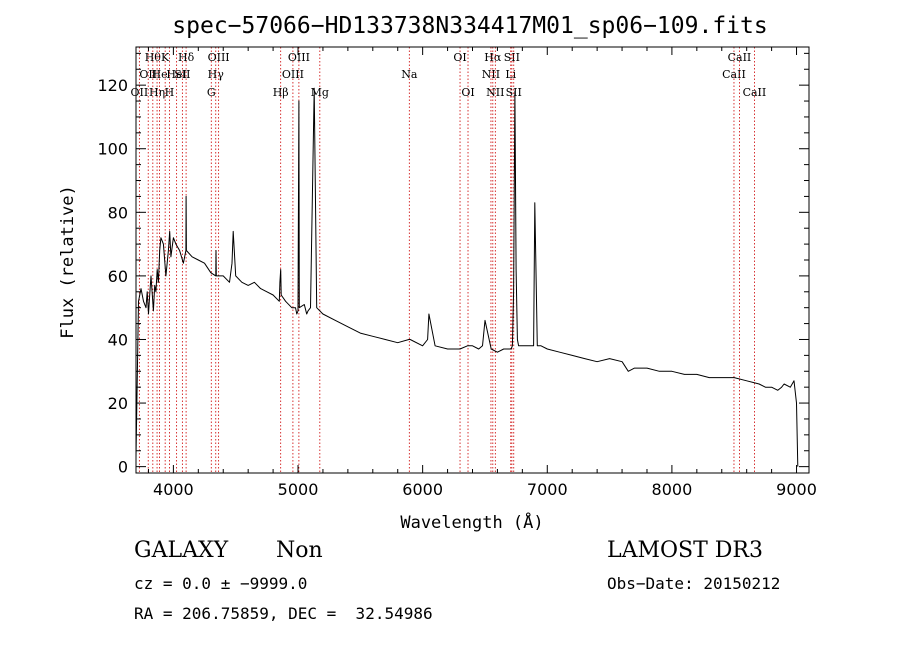 The width and height of the screenshot is (900, 649). What do you see at coordinates (422, 489) in the screenshot?
I see `x-tick-label: 6000` at bounding box center [422, 489].